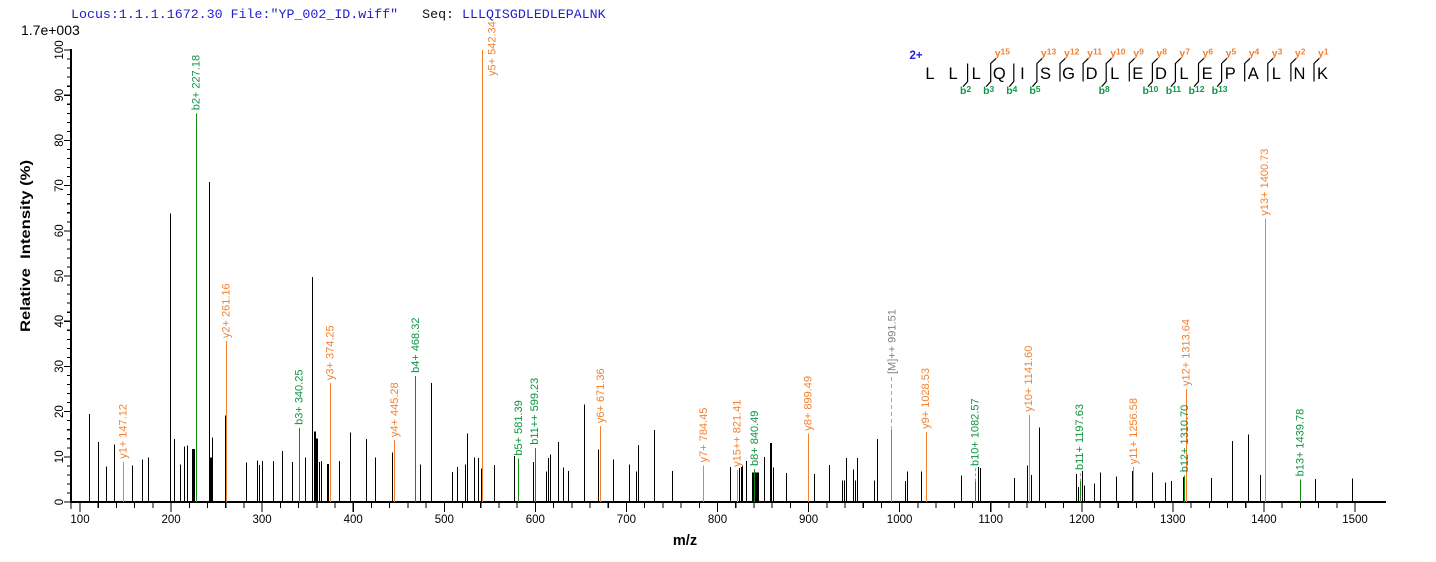 The width and height of the screenshot is (1436, 562). What do you see at coordinates (1322, 74) in the screenshot?
I see `svg-text: K` at bounding box center [1322, 74].